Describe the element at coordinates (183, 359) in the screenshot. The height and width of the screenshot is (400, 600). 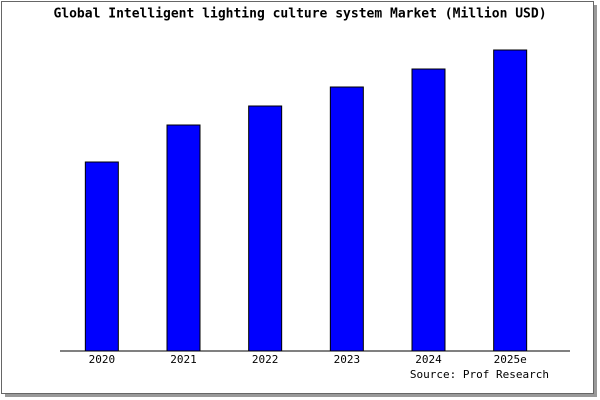
I see `x-tick-label: 2021` at that location.